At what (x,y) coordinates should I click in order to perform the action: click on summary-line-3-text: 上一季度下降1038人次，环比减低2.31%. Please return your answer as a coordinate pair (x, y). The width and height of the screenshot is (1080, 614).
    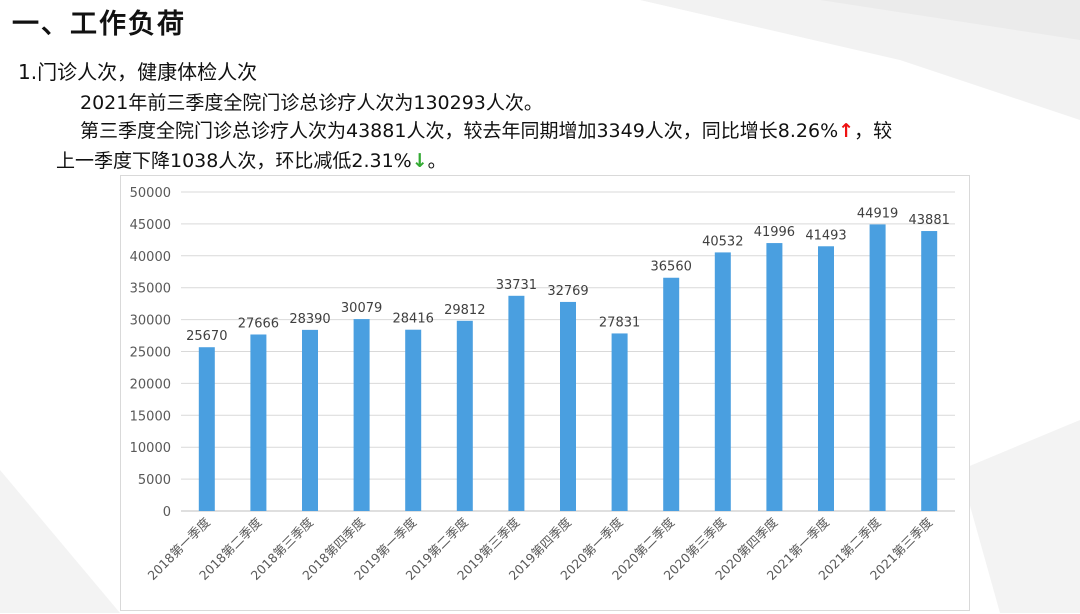
    Looking at the image, I should click on (234, 161).